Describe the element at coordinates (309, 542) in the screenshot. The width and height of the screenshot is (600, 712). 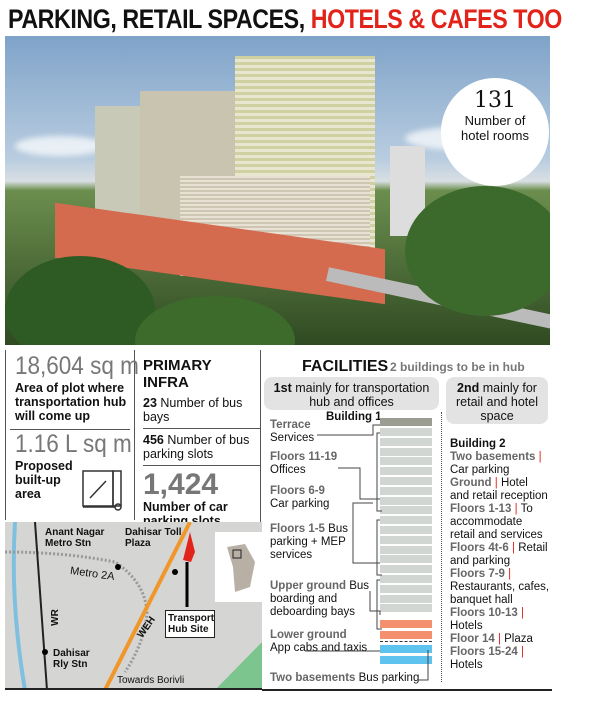
I see `b1-floor: Floors 1-5 Bus parking + MEP services` at that location.